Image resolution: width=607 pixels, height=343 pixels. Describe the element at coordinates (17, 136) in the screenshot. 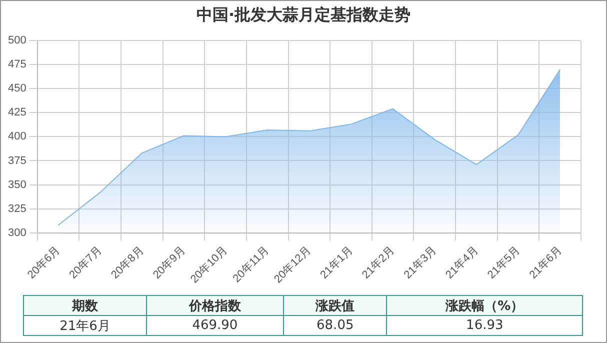

I see `y-tick-label: 400` at that location.